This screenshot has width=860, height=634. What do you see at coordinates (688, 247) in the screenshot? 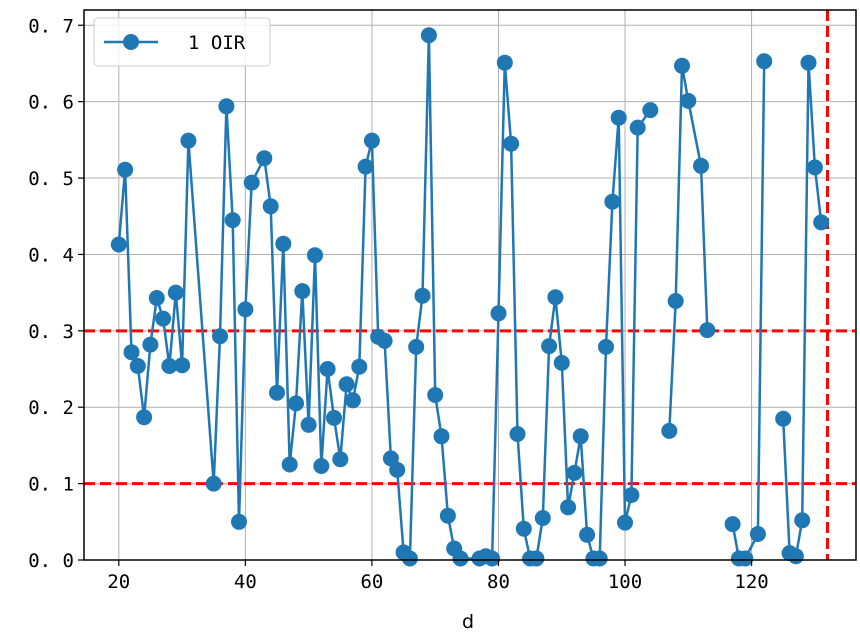
I see `series-line` at bounding box center [688, 247].